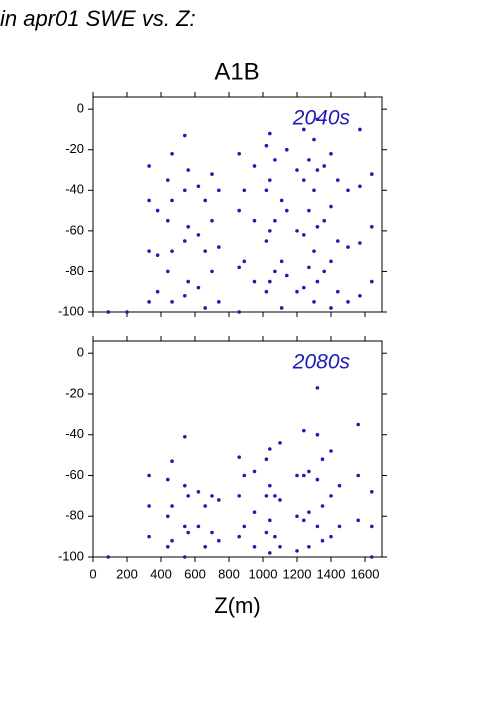  What do you see at coordinates (297, 573) in the screenshot?
I see `x-tick-label: 1200` at bounding box center [297, 573].